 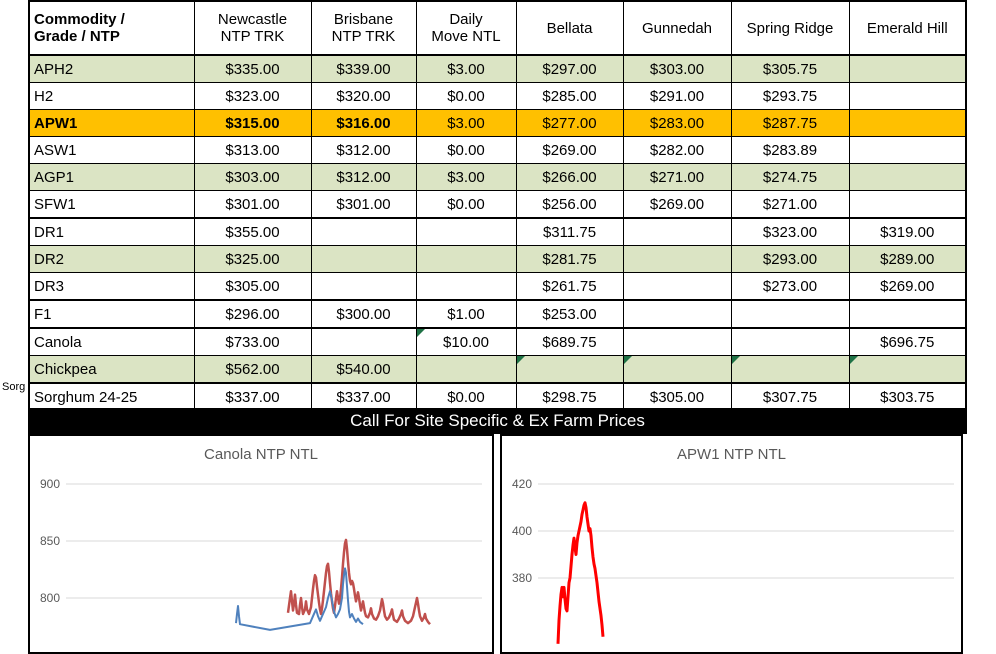 I want to click on price-cell: $335.00, so click(x=252, y=68).